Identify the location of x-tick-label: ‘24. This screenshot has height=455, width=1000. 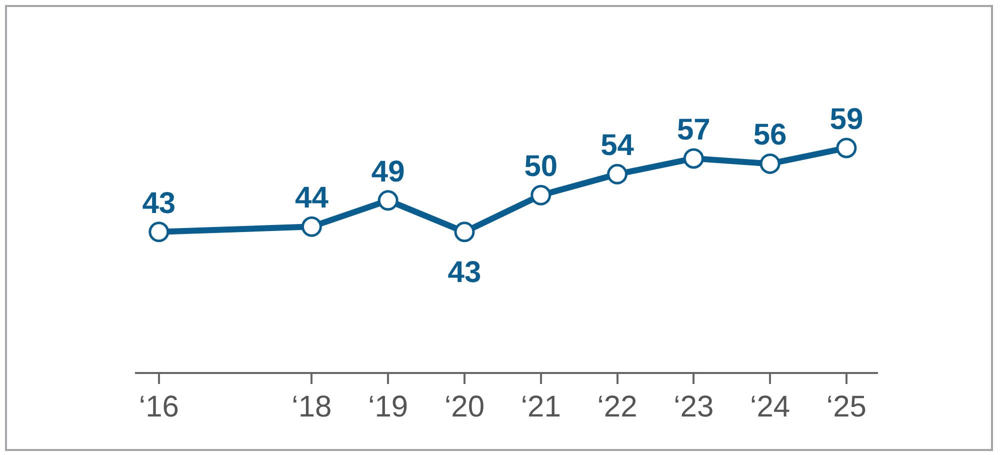
(770, 407).